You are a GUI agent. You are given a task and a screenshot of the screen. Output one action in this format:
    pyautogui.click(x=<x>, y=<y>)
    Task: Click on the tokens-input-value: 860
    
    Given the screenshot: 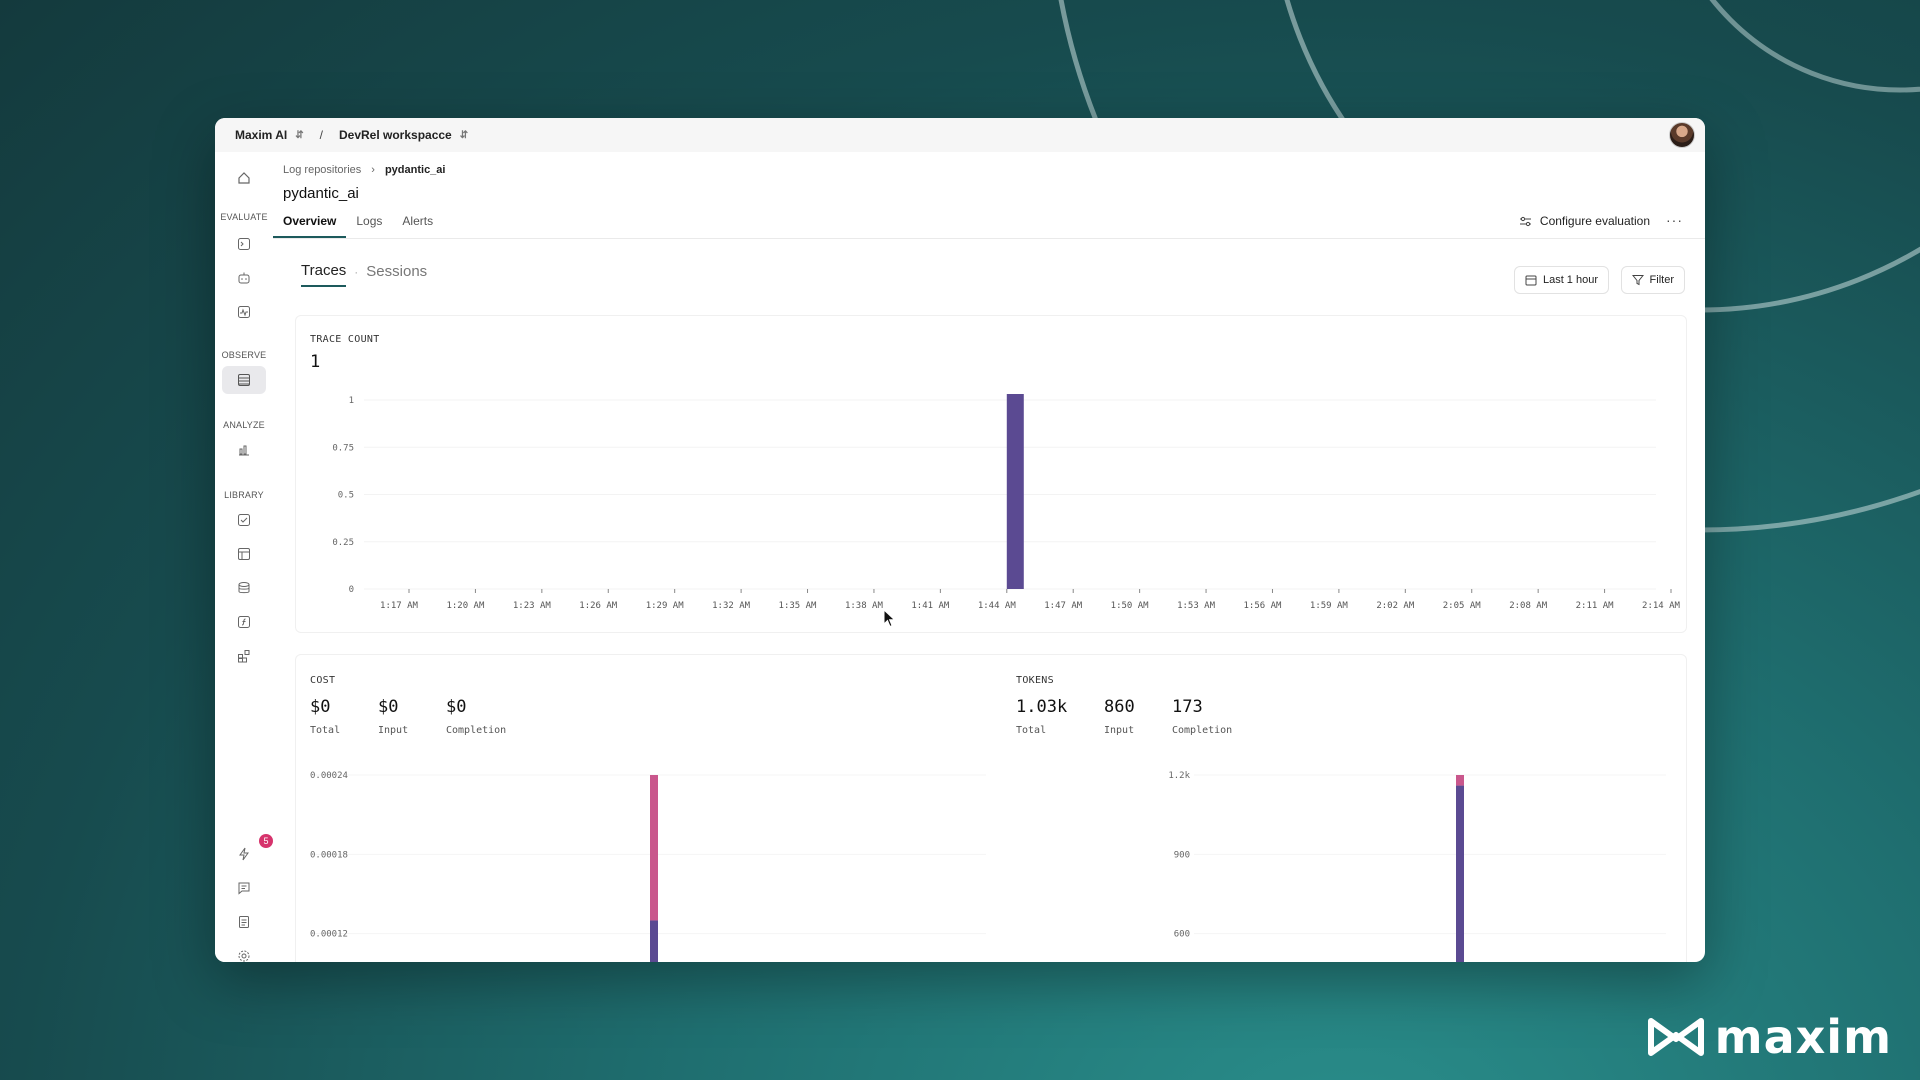 What is the action you would take?
    pyautogui.click(x=1119, y=707)
    